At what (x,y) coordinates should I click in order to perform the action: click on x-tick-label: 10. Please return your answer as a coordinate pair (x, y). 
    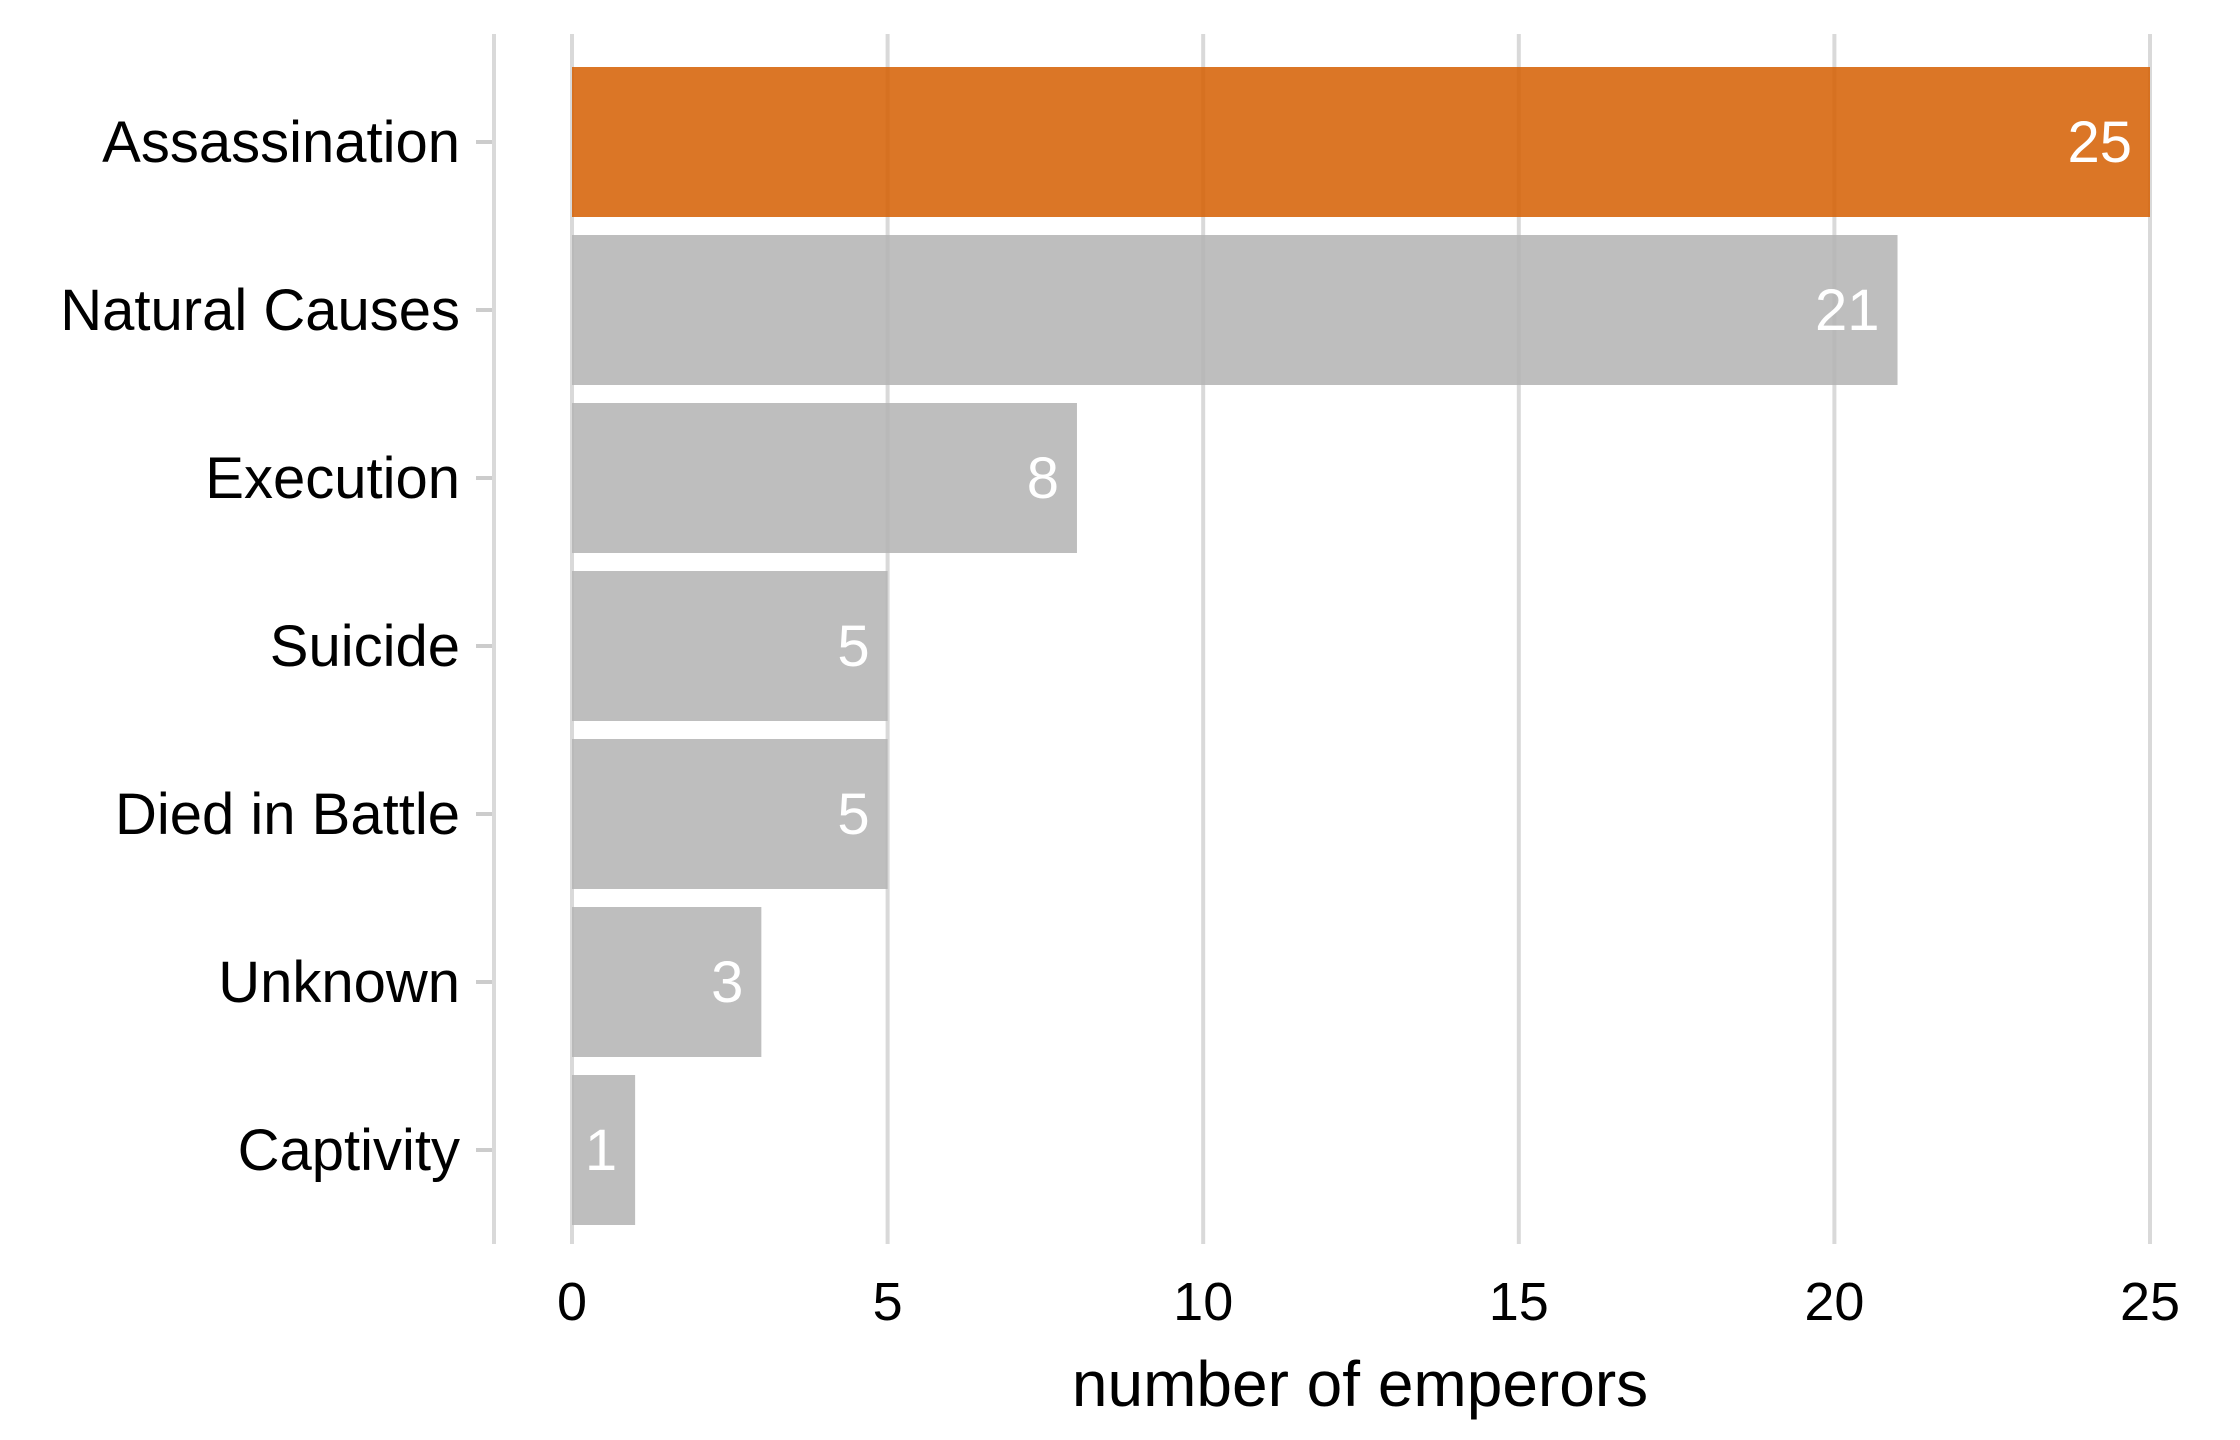
    Looking at the image, I should click on (1203, 1302).